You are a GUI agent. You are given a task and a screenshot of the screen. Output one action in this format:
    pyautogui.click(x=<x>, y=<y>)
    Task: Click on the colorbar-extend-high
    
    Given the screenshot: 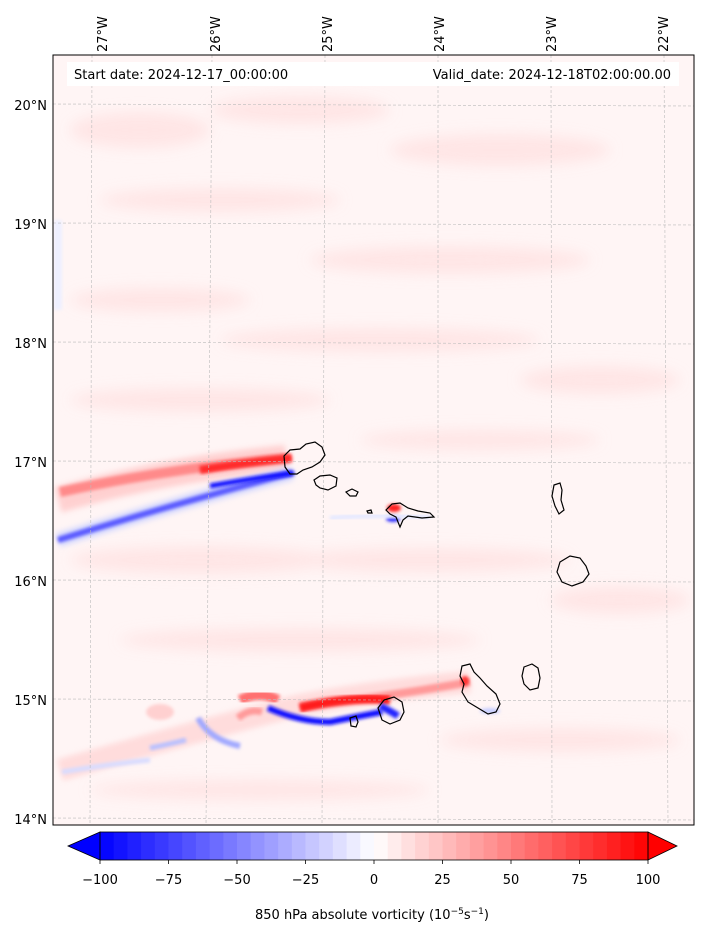 What is the action you would take?
    pyautogui.click(x=662, y=846)
    